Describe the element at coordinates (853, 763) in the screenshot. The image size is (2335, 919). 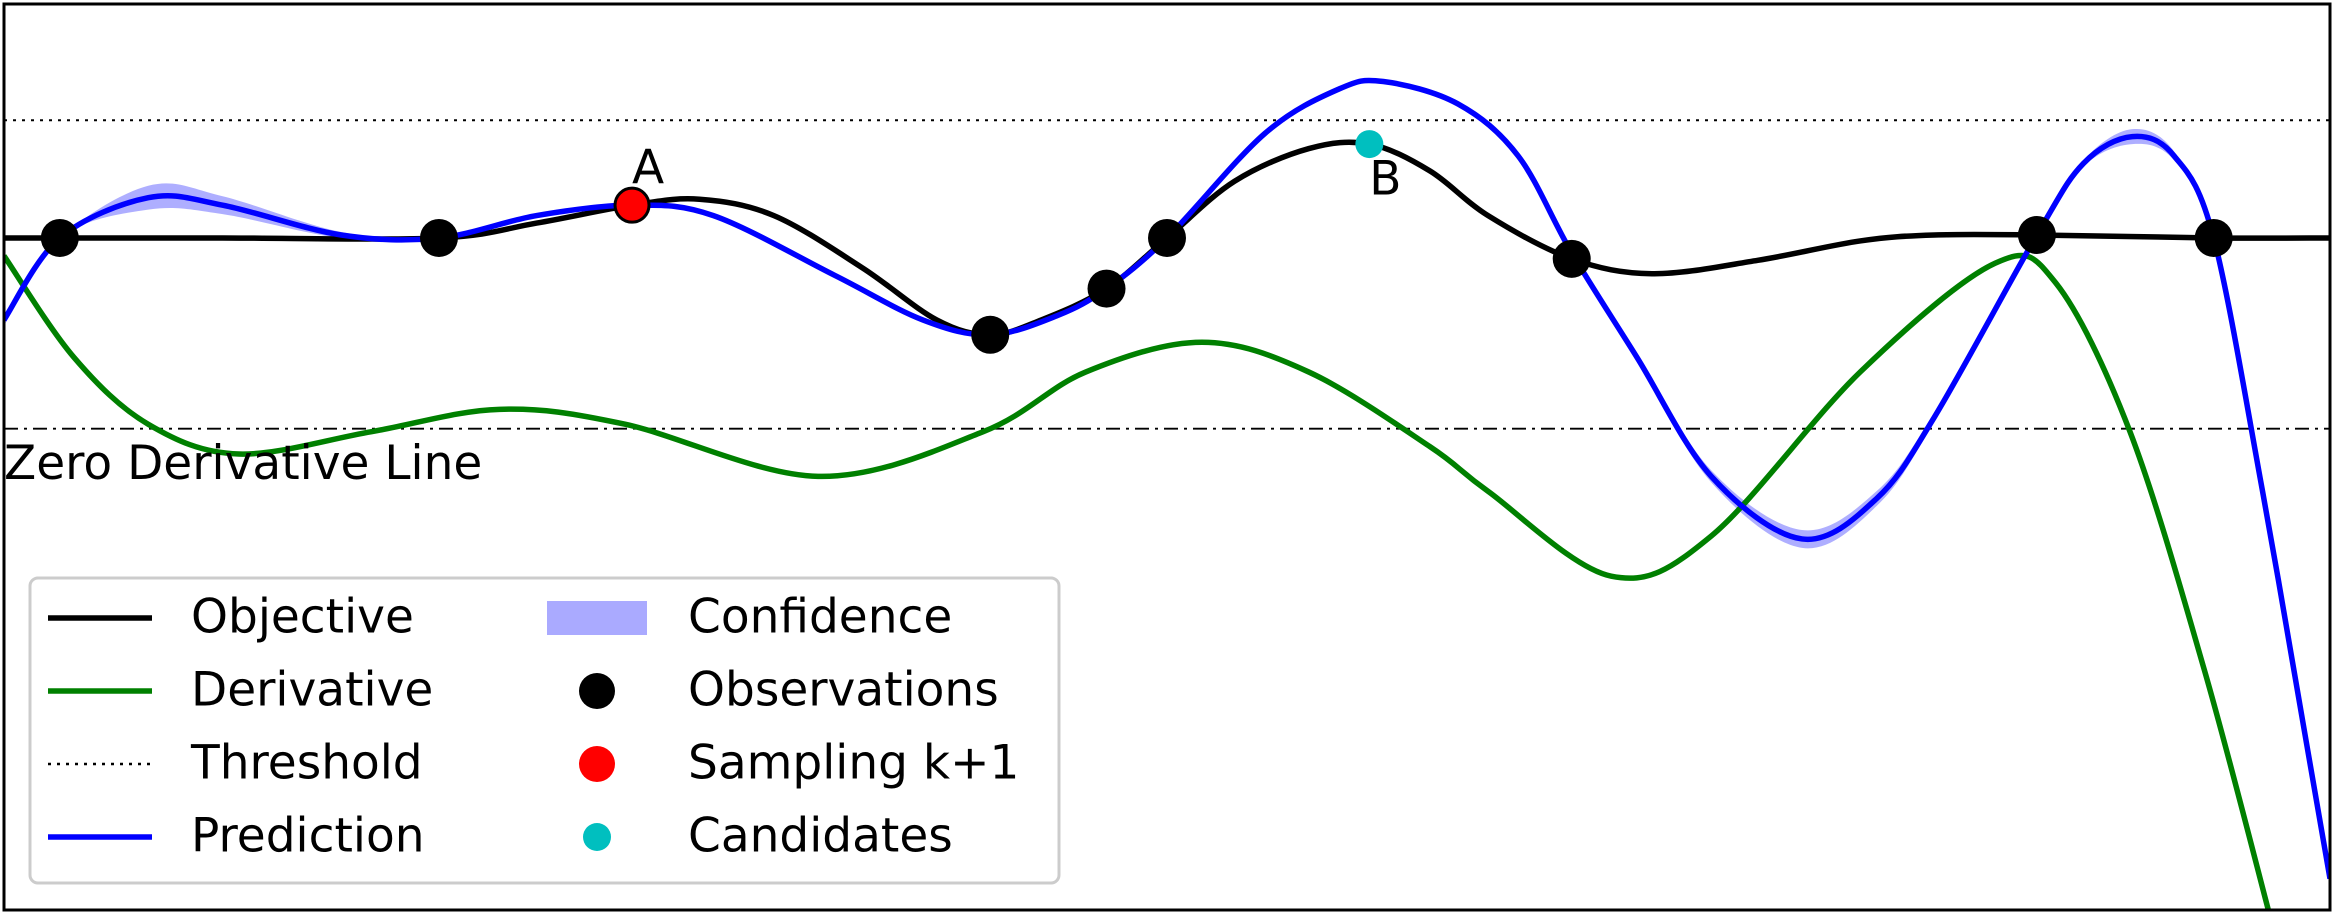
I see `legend-label: Sampling k+1` at that location.